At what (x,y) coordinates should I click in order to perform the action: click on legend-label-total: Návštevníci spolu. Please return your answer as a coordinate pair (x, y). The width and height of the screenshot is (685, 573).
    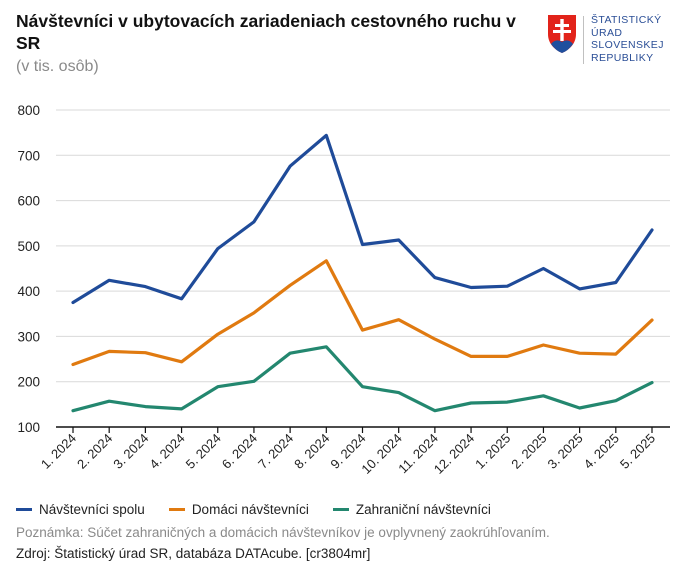
    Looking at the image, I should click on (92, 509).